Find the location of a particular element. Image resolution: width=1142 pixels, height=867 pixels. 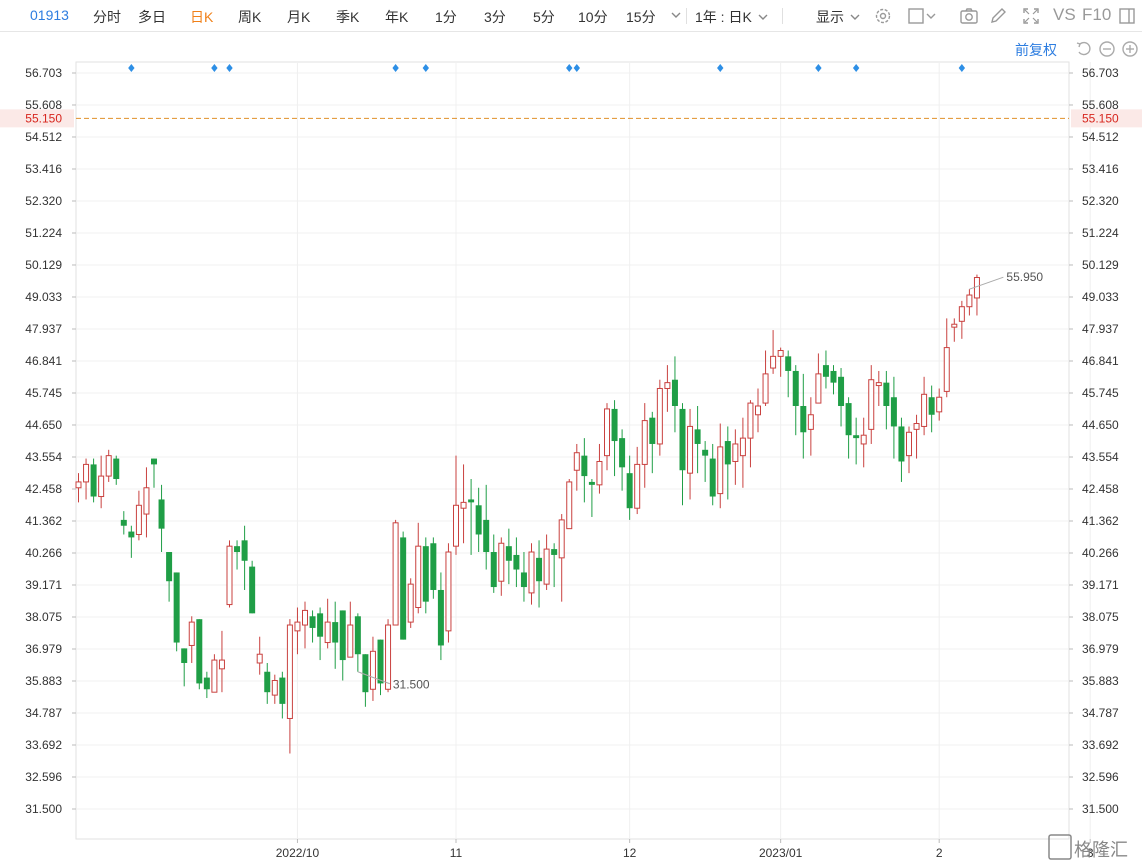

y-tick-label: 32.596 is located at coordinates (1100, 777).